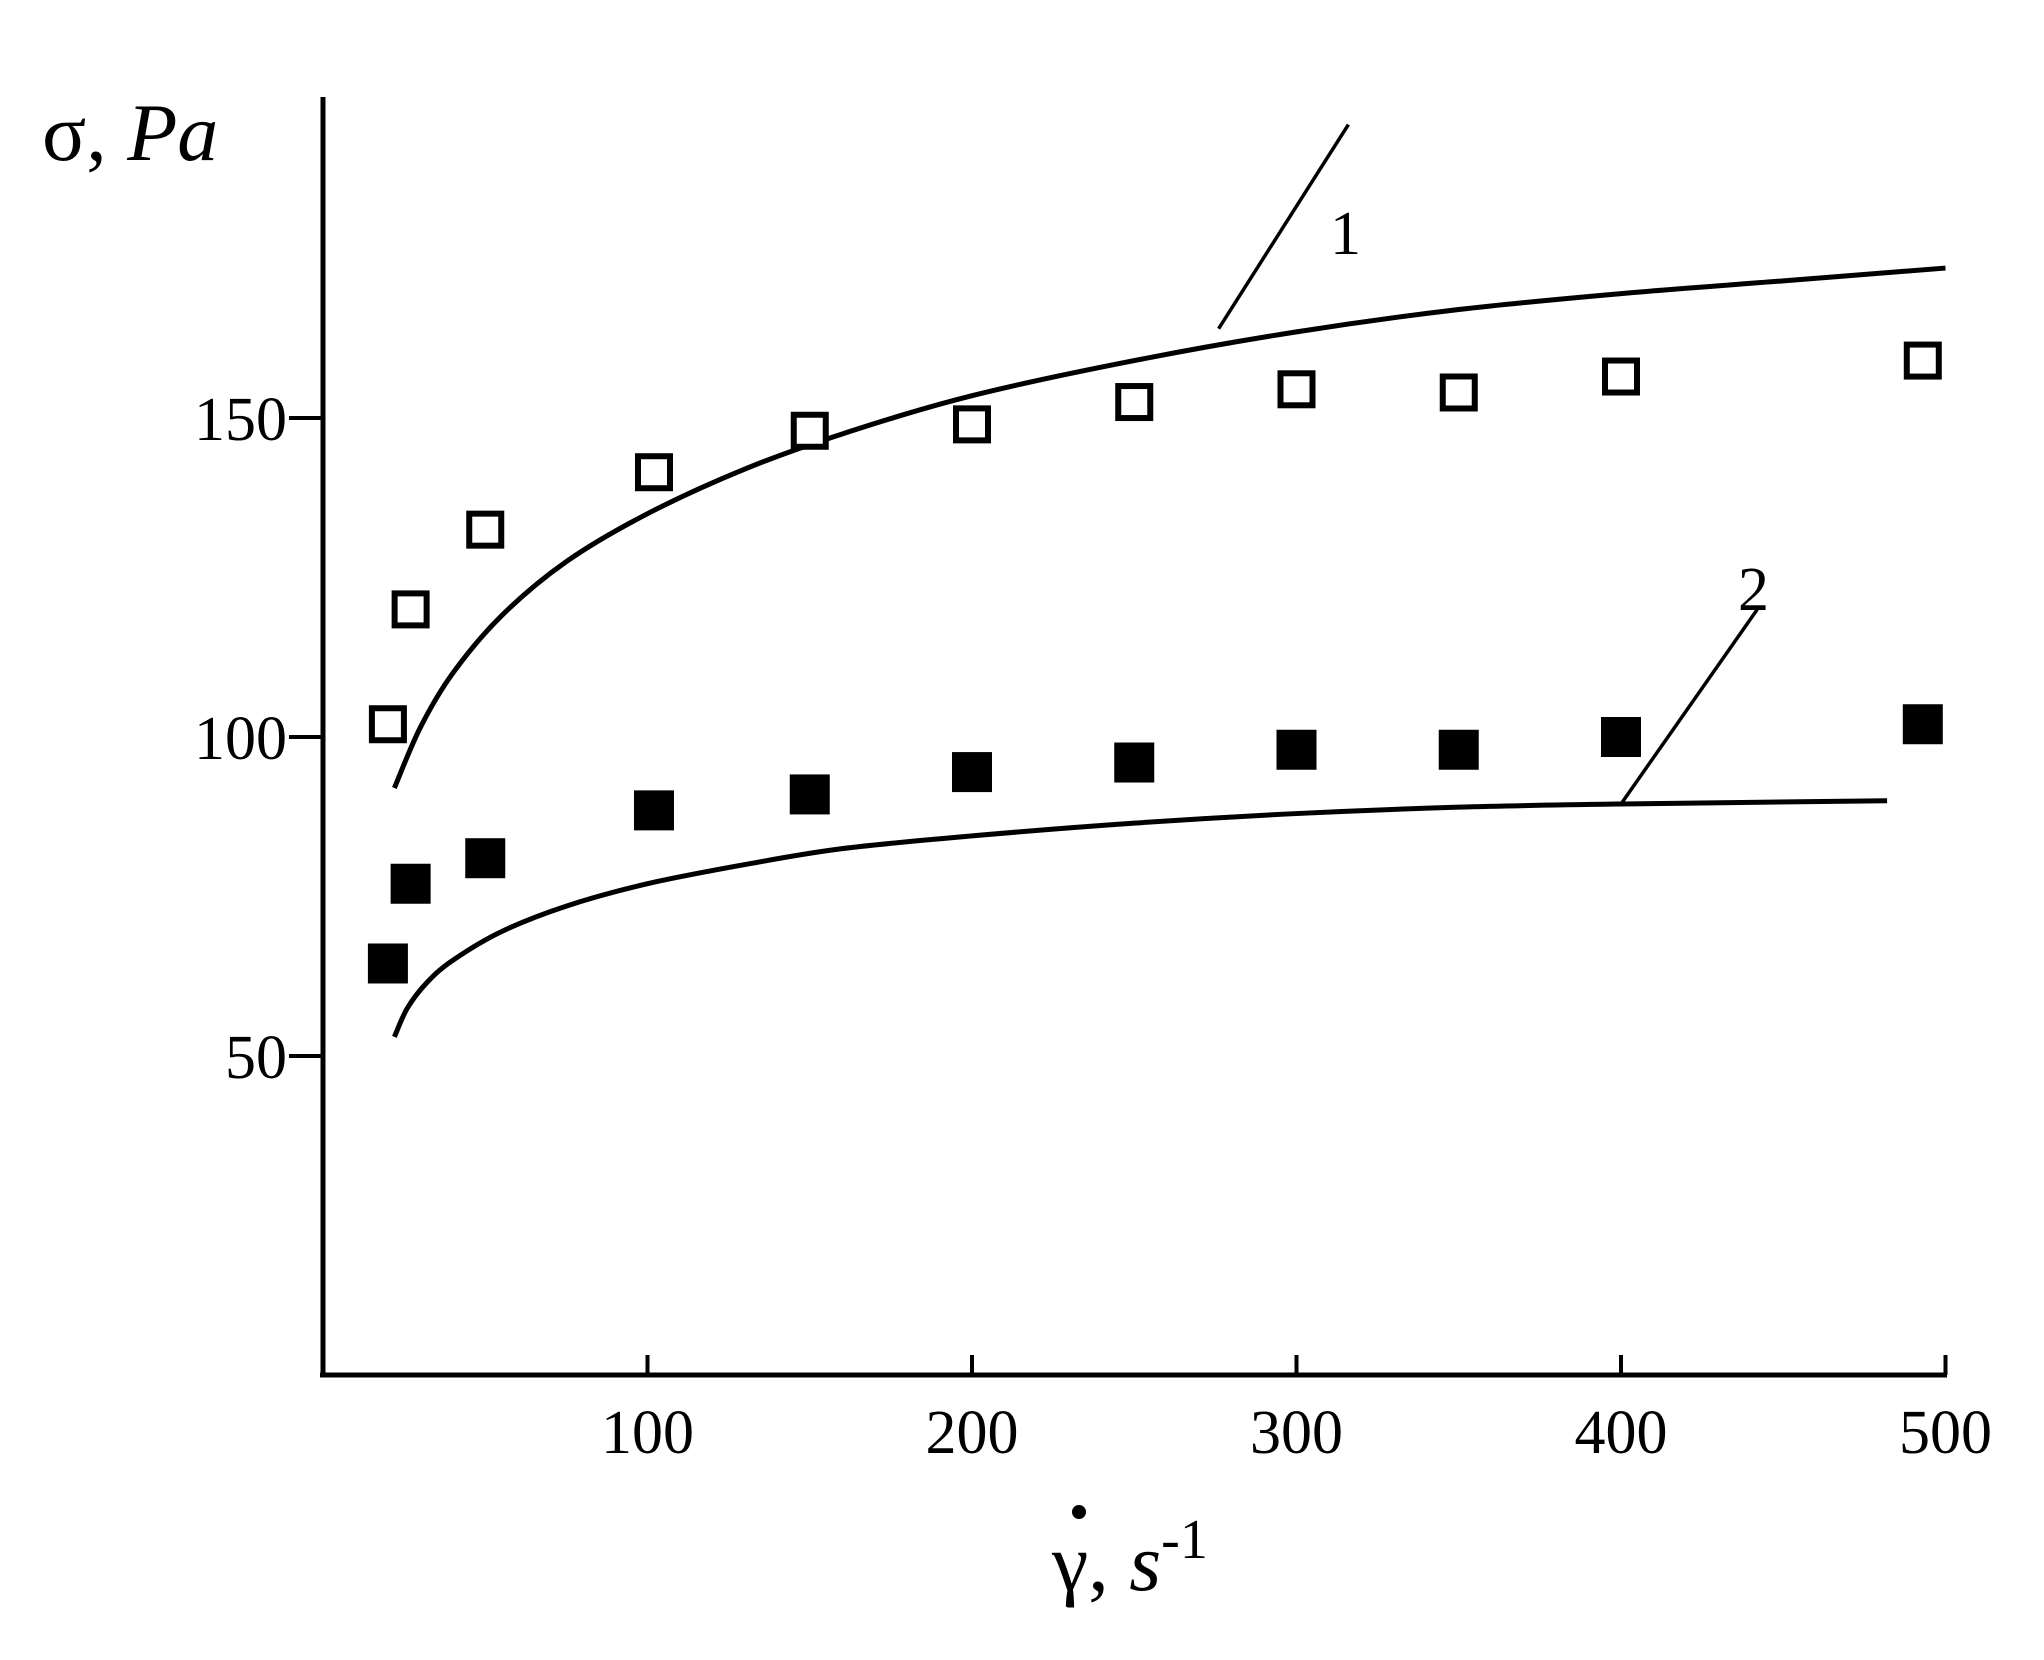 The height and width of the screenshot is (1660, 2044). Describe the element at coordinates (240, 739) in the screenshot. I see `y-tick-label-100: 100` at that location.